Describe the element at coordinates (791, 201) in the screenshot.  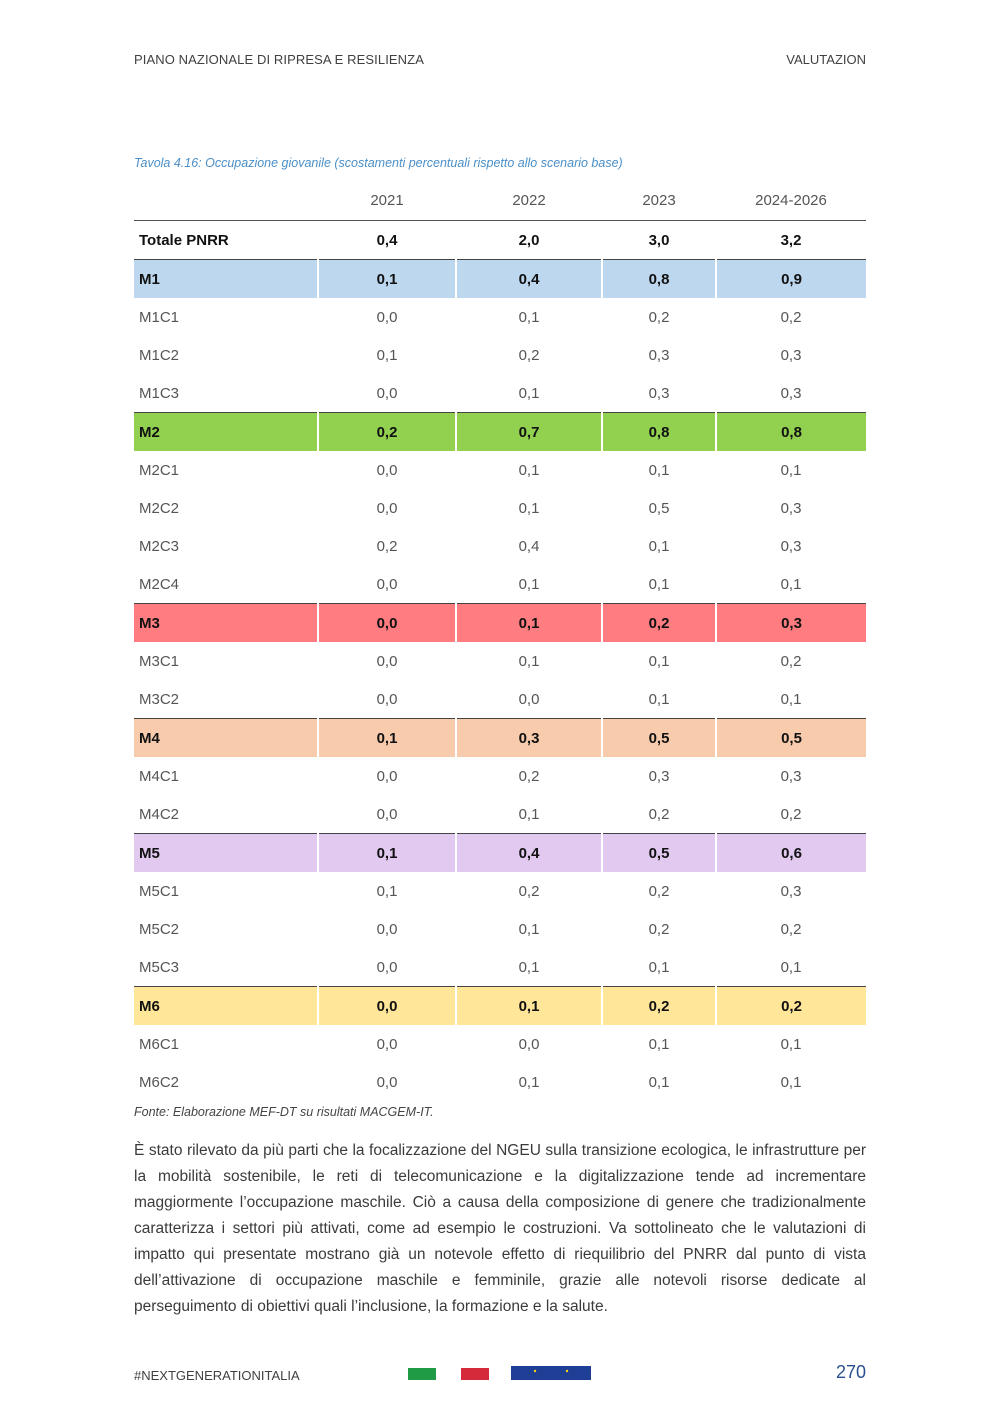
I see `column-header: 2024-2026` at that location.